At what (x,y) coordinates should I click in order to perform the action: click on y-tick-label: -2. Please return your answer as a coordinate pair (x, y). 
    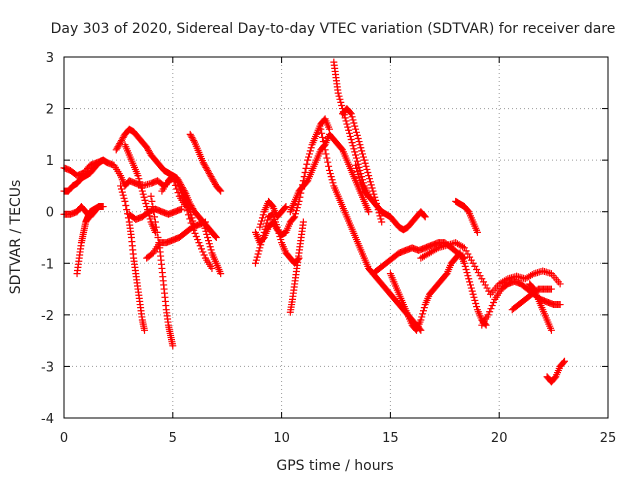
    Looking at the image, I should click on (47, 316).